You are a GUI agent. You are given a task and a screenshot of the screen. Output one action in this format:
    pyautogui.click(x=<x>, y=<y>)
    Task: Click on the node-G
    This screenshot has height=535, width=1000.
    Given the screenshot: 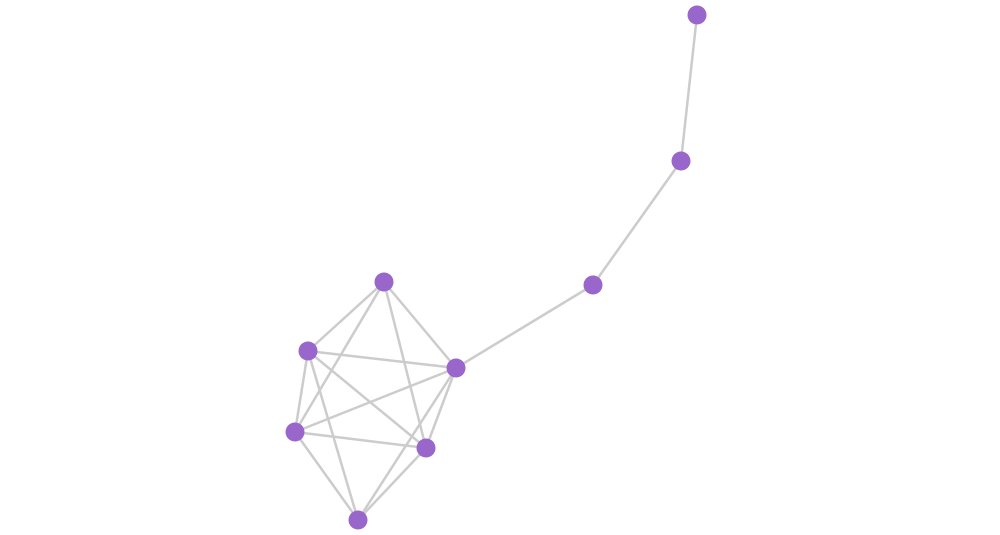 What is the action you would take?
    pyautogui.click(x=295, y=432)
    